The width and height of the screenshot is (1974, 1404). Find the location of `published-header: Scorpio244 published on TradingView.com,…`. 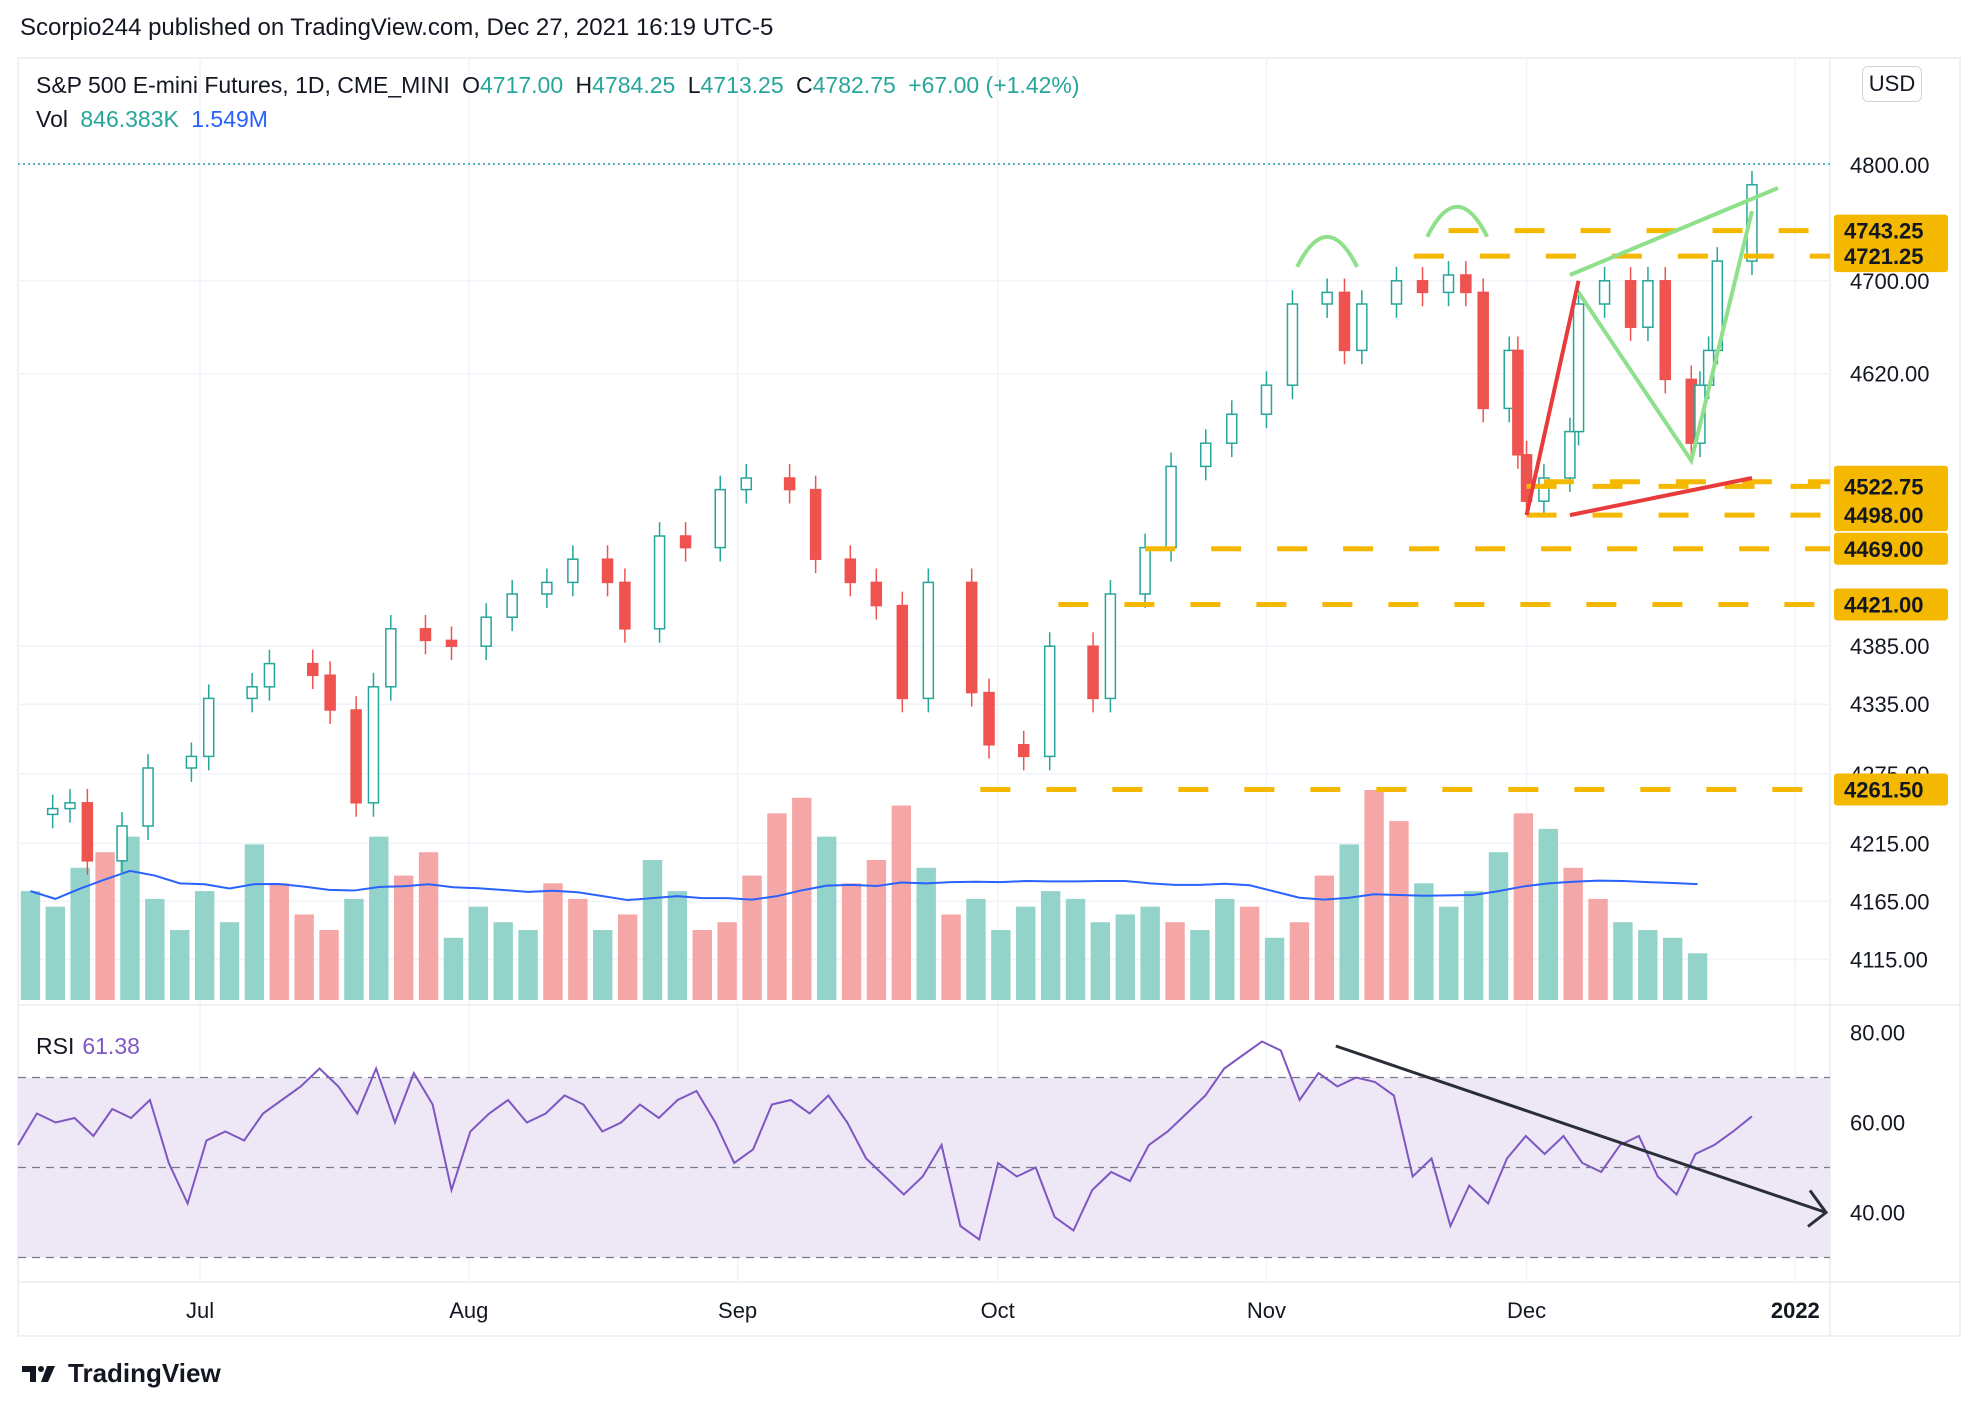

published-header: Scorpio244 published on TradingView.com,… is located at coordinates (397, 27).